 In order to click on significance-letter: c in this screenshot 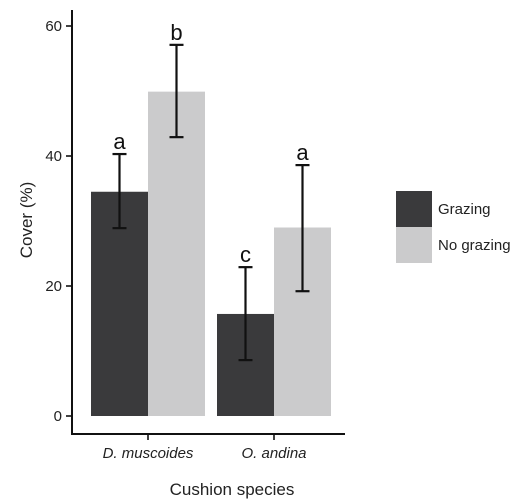, I will do `click(245, 254)`.